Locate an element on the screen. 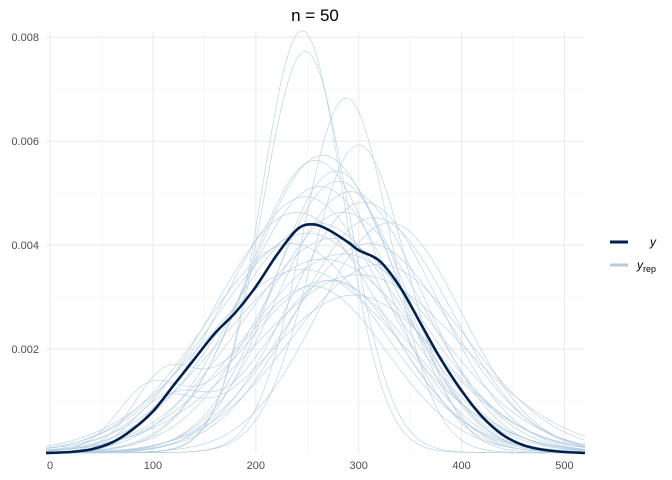 The width and height of the screenshot is (672, 480). legend-label-yrep: yrep is located at coordinates (646, 266).